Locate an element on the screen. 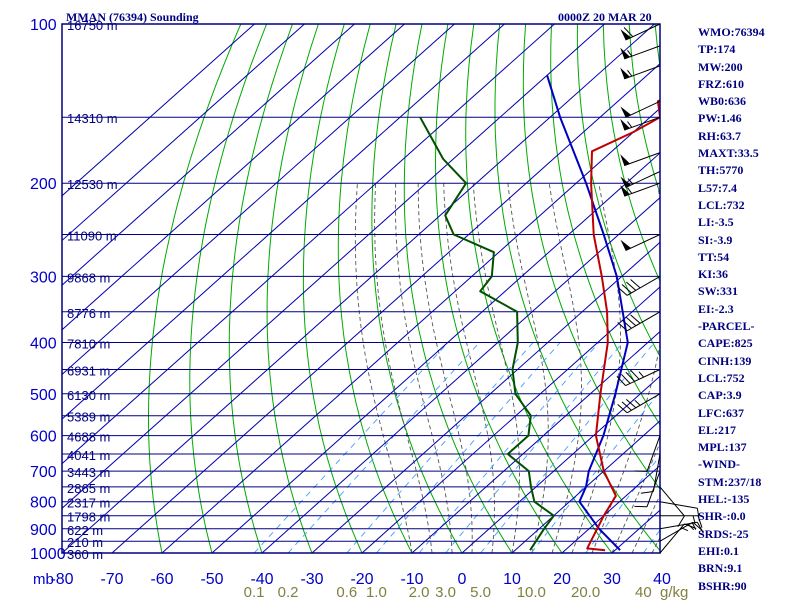 This screenshot has height=600, width=800. pressure-tick-label: 200 is located at coordinates (43, 184).